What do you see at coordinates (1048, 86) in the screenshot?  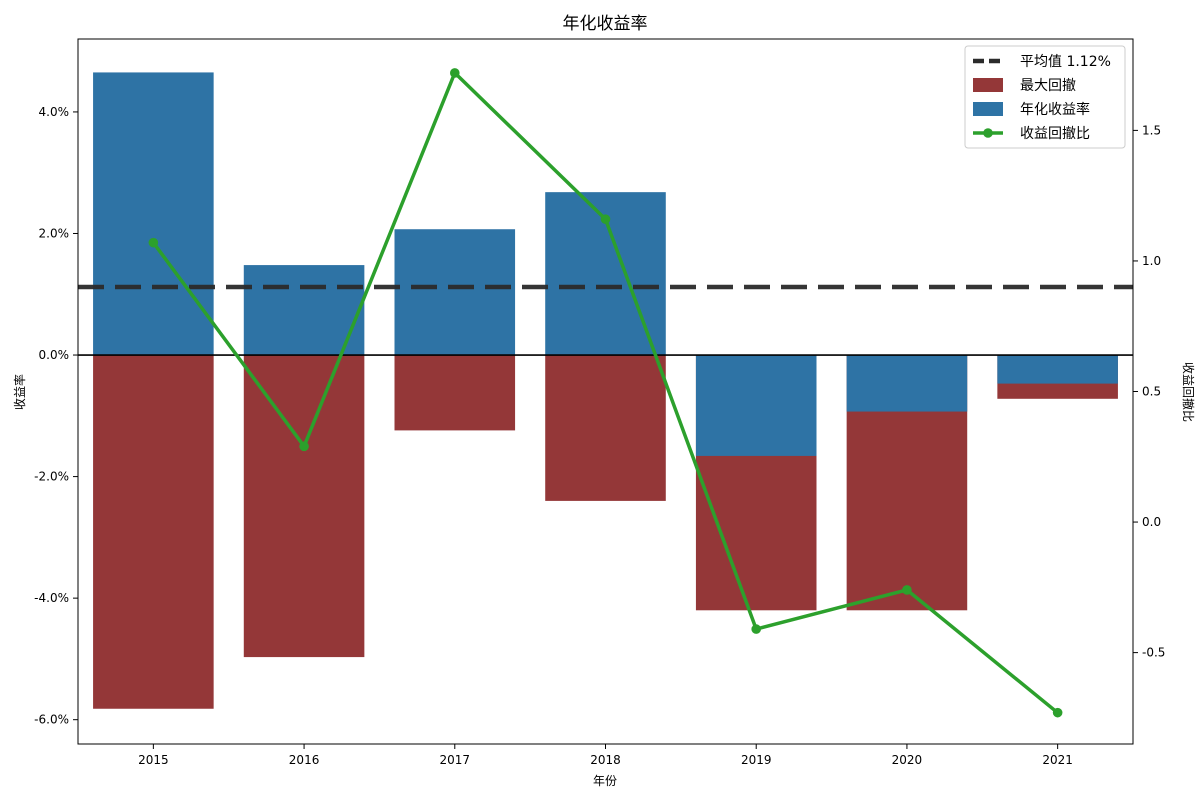 I see `legend-label-max-drawdown: 最大回撤` at bounding box center [1048, 86].